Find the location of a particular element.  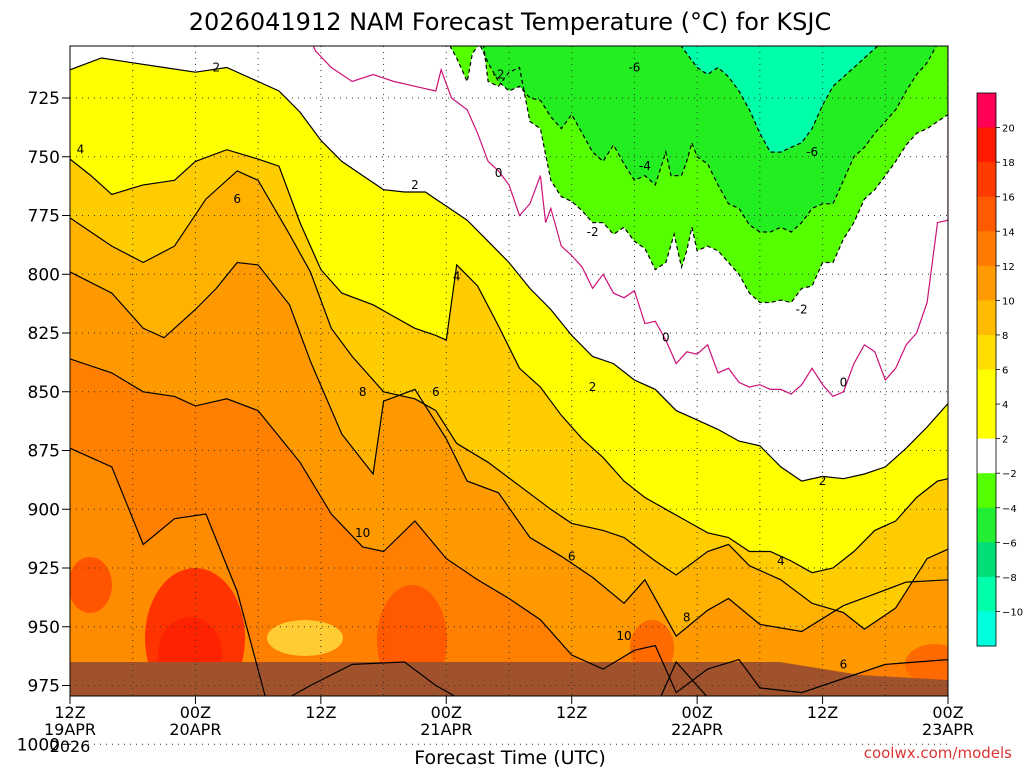

colorbar-tick-label: −2 is located at coordinates (1009, 474).